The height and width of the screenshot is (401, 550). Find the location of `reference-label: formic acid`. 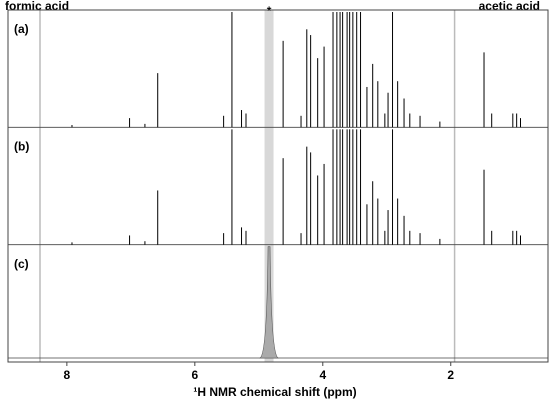

reference-label: formic acid is located at coordinates (37, 6).